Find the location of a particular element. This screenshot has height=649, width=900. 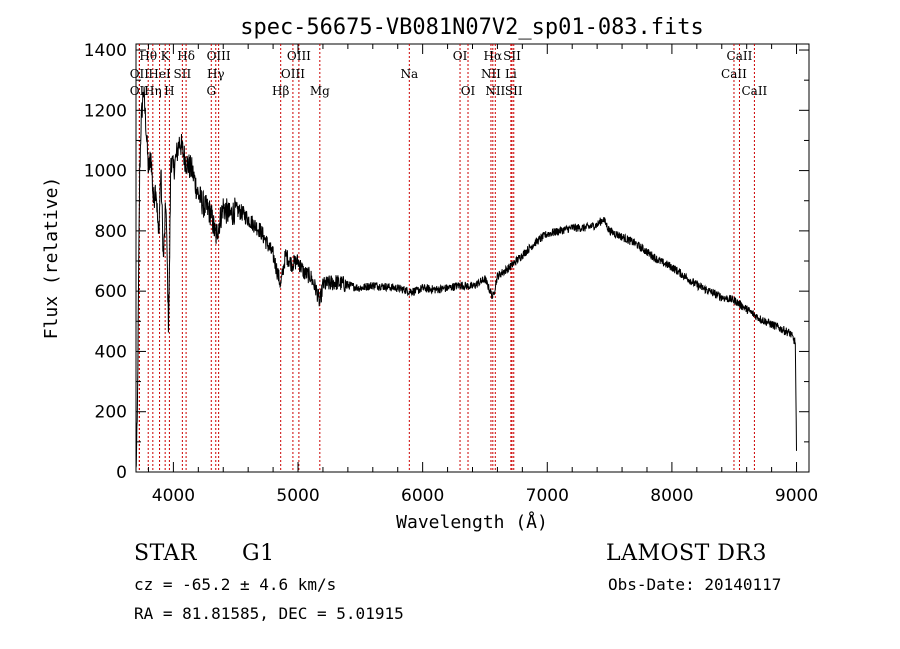

line-label: Hα is located at coordinates (493, 56).